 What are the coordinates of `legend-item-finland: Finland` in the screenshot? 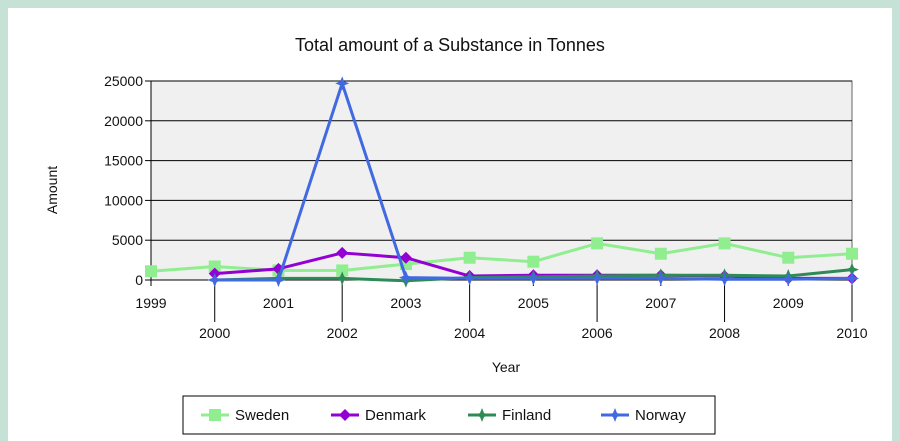 It's located at (509, 415).